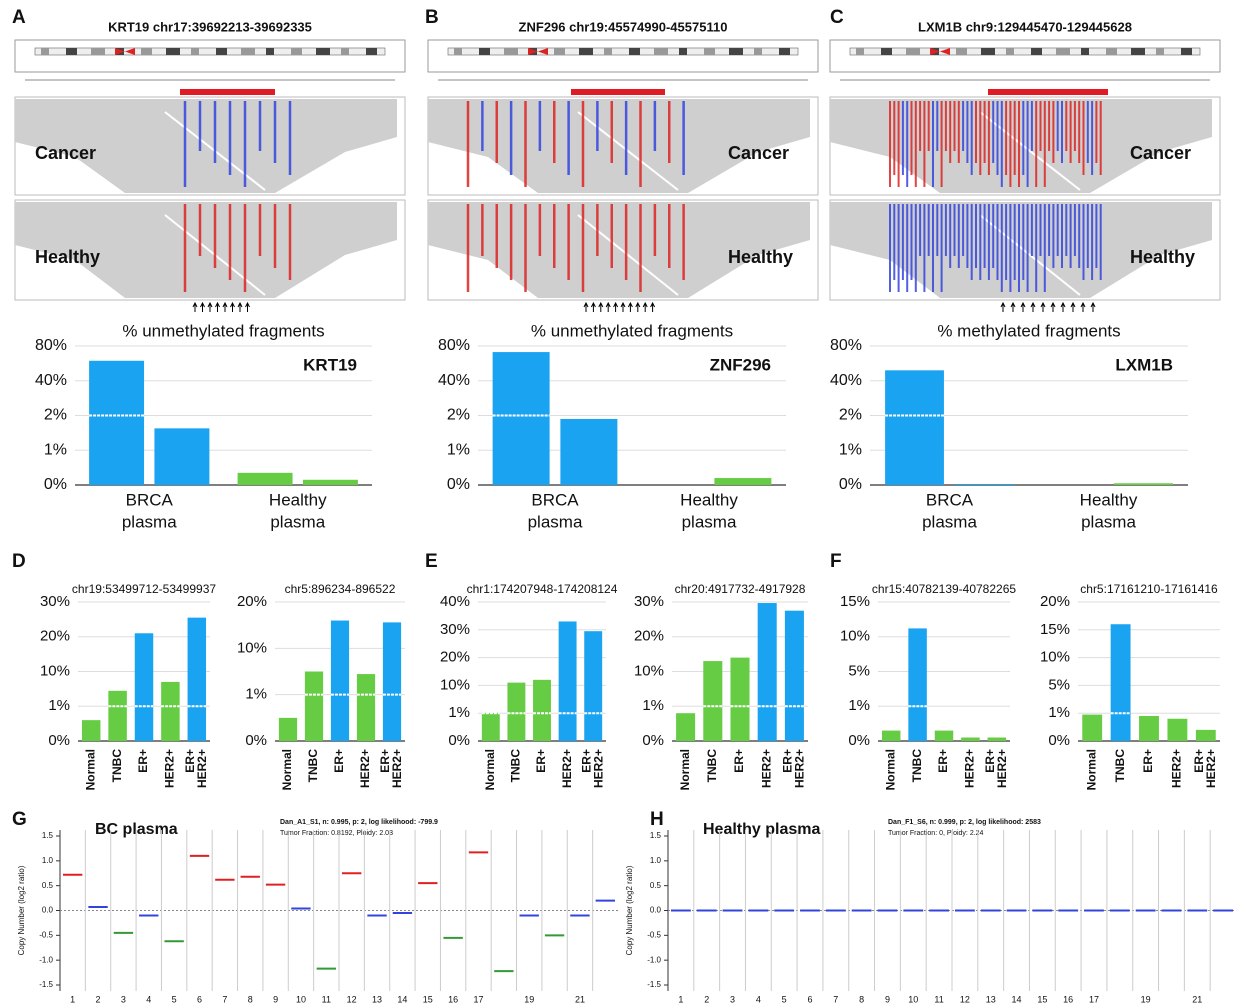  What do you see at coordinates (336, 833) in the screenshot?
I see `chart-info: Tumor Fraction: 0.8192, Ploidy: 2.03` at bounding box center [336, 833].